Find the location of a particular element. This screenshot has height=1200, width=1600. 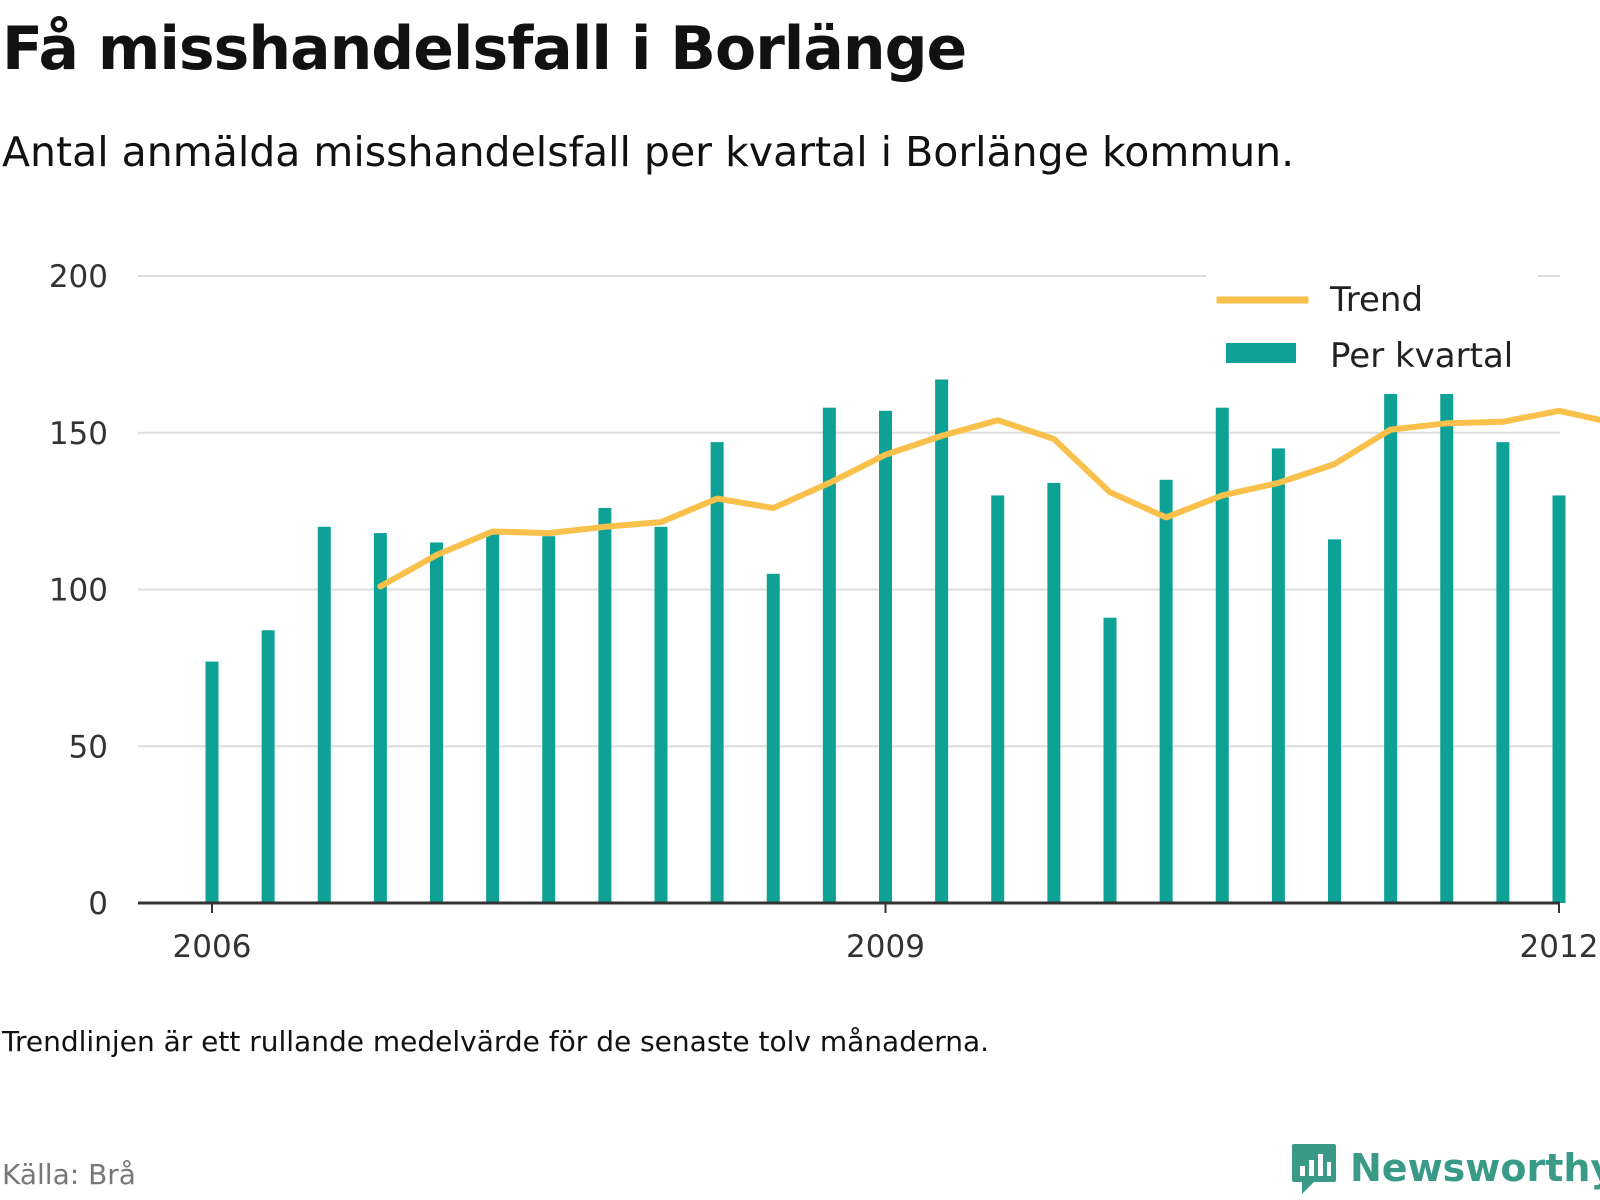

bar-q17 is located at coordinates (1110, 760).